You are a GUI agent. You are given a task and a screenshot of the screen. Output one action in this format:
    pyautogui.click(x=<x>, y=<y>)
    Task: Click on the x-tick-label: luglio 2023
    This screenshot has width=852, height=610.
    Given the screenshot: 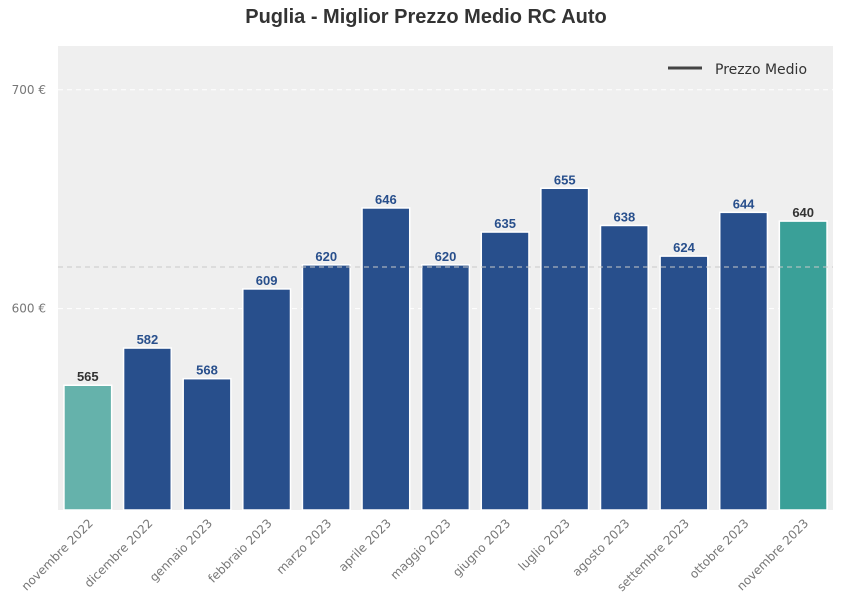 What is the action you would take?
    pyautogui.click(x=544, y=544)
    